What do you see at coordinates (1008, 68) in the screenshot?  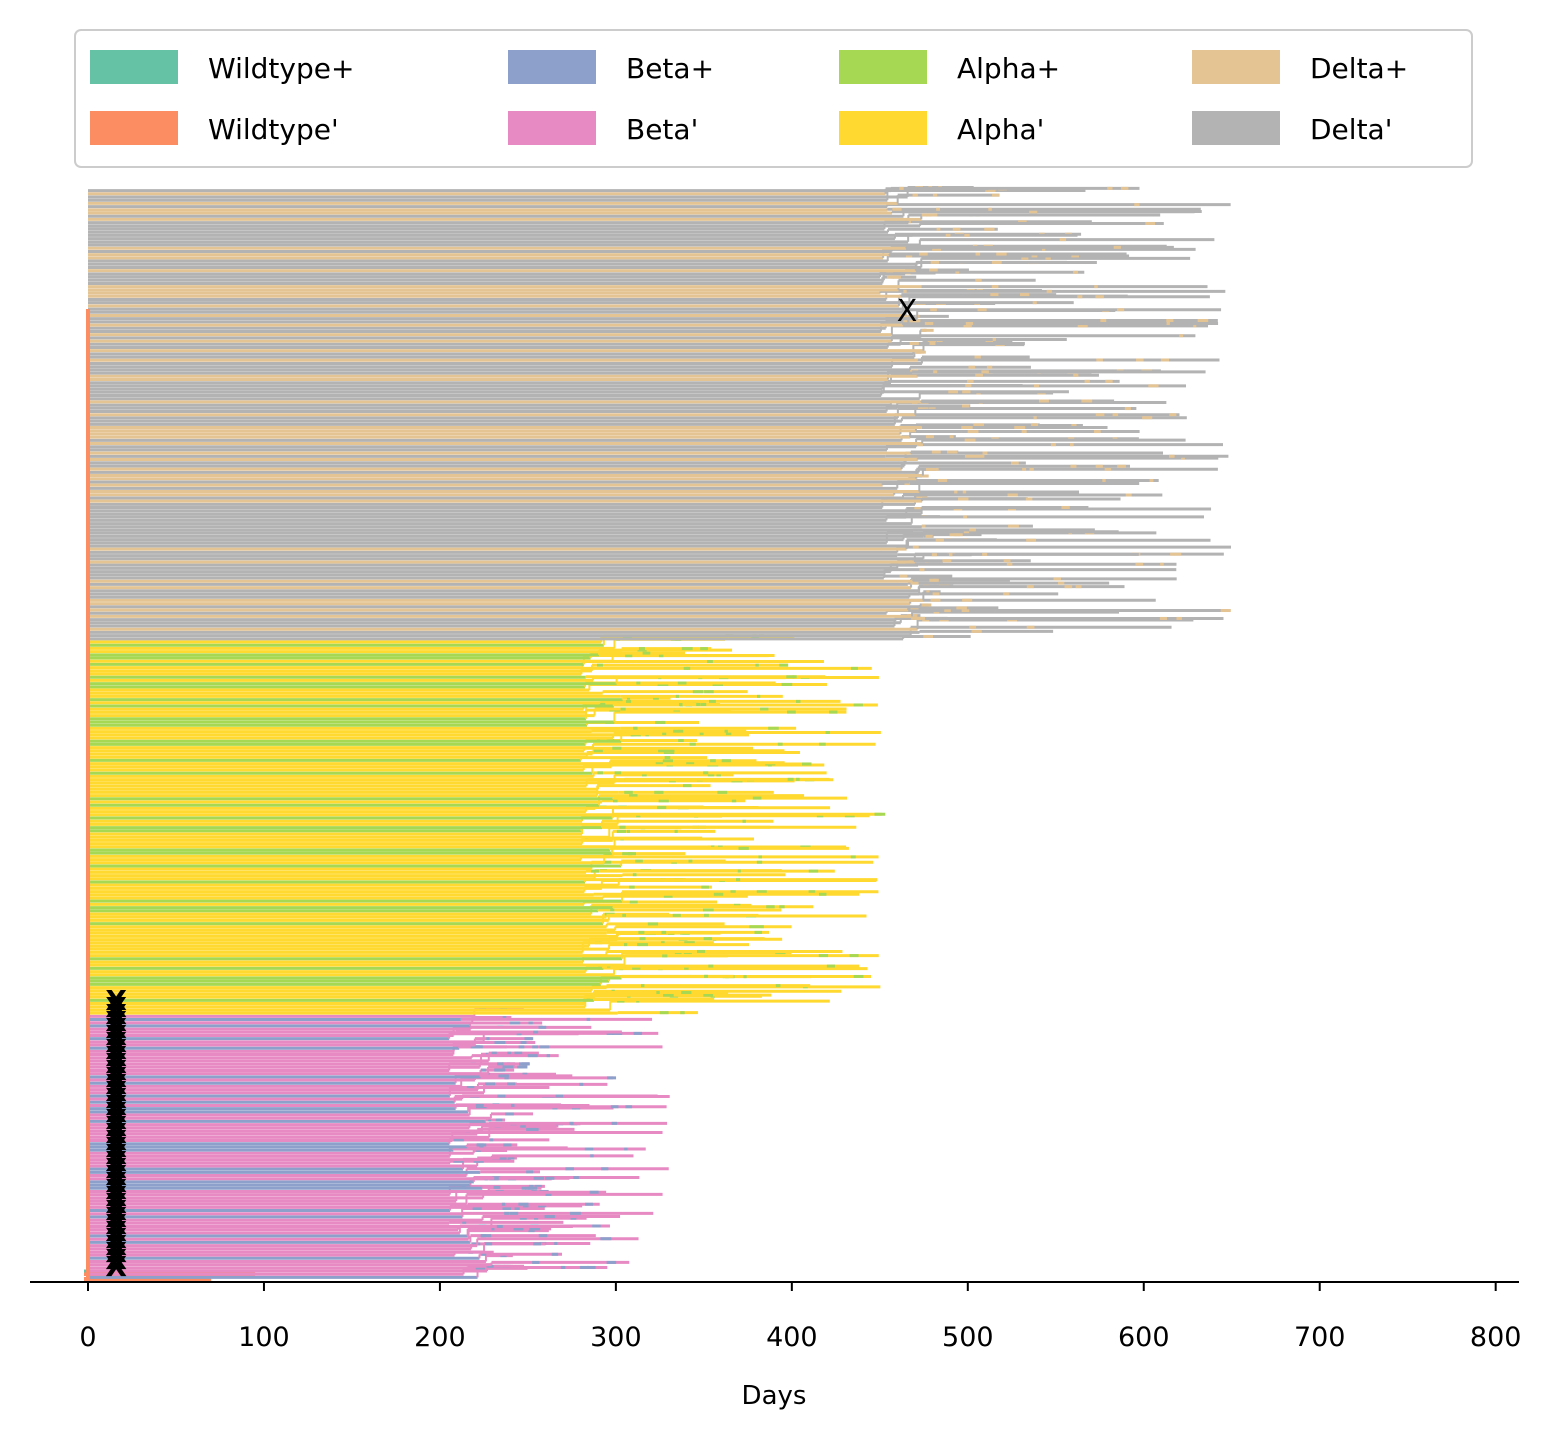 I see `legend-label: Alpha+` at bounding box center [1008, 68].